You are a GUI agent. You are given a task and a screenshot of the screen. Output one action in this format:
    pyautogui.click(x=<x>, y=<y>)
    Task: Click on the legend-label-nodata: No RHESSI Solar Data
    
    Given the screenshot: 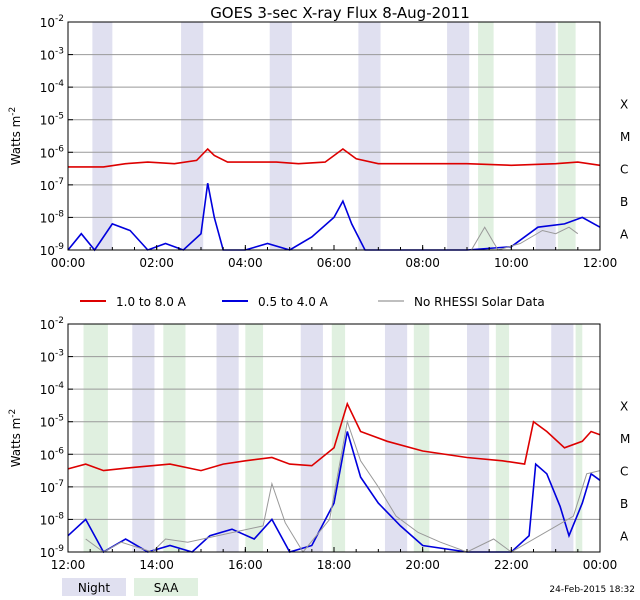 What is the action you would take?
    pyautogui.click(x=479, y=302)
    